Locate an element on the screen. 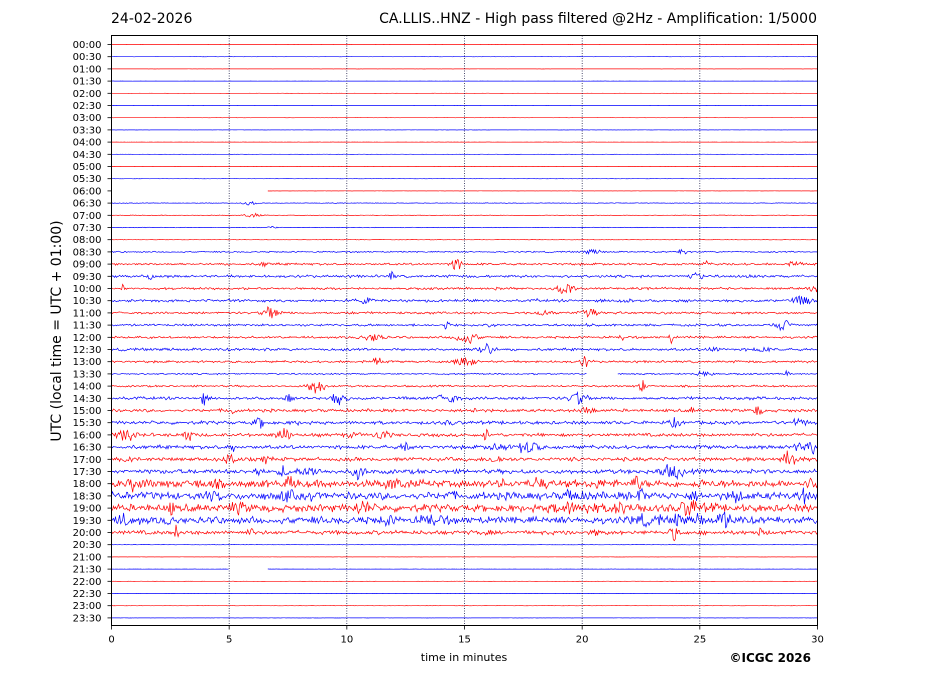  y-tick-label: 21:30 is located at coordinates (87, 570).